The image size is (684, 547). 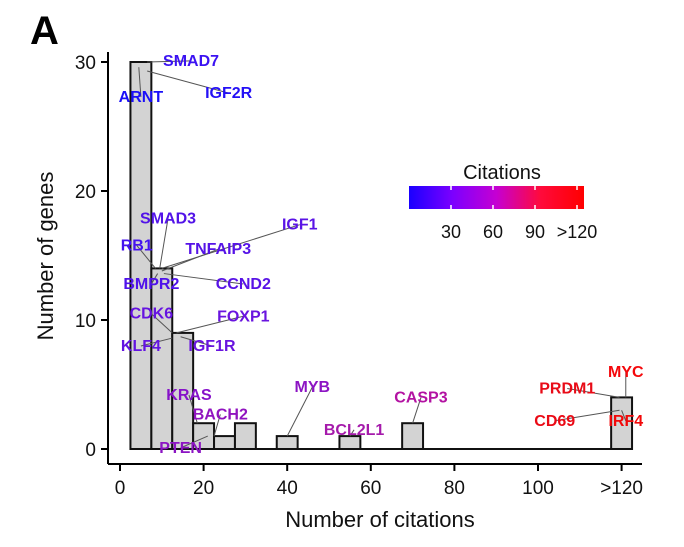 I want to click on gene-label: MYC, so click(x=626, y=372).